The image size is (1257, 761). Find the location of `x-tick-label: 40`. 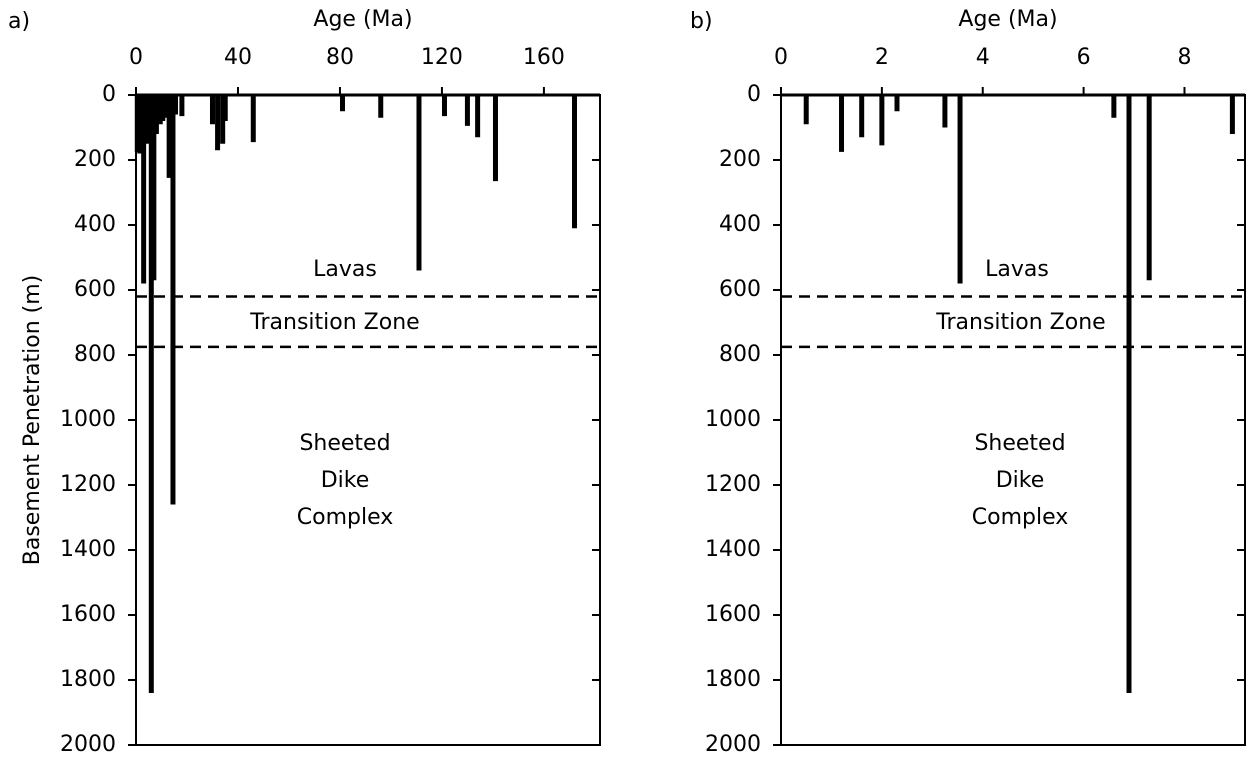

x-tick-label: 40 is located at coordinates (238, 57).